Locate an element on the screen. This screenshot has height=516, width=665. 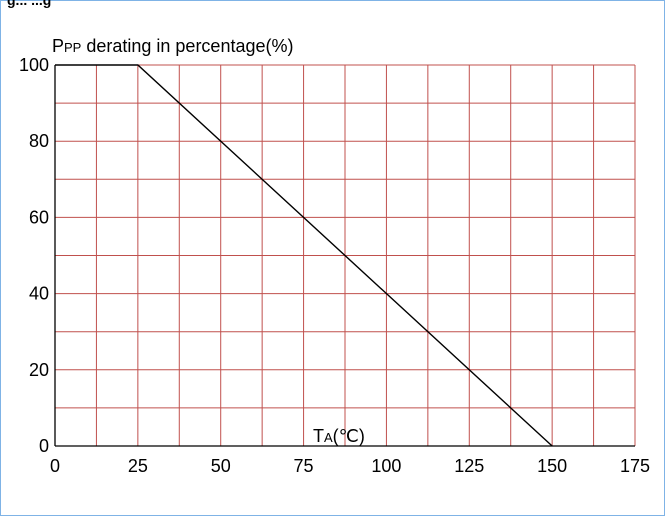
x-tick-label: 175 is located at coordinates (635, 466).